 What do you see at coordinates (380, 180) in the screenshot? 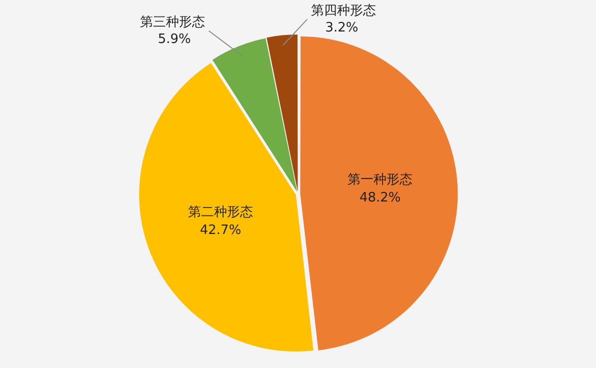
I see `slice-label: 第一种形态` at bounding box center [380, 180].